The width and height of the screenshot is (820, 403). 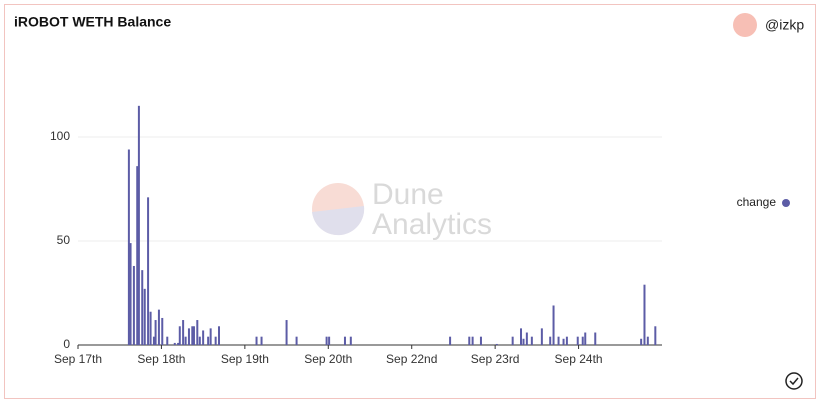 I want to click on y-tick-label: 100, so click(x=60, y=136).